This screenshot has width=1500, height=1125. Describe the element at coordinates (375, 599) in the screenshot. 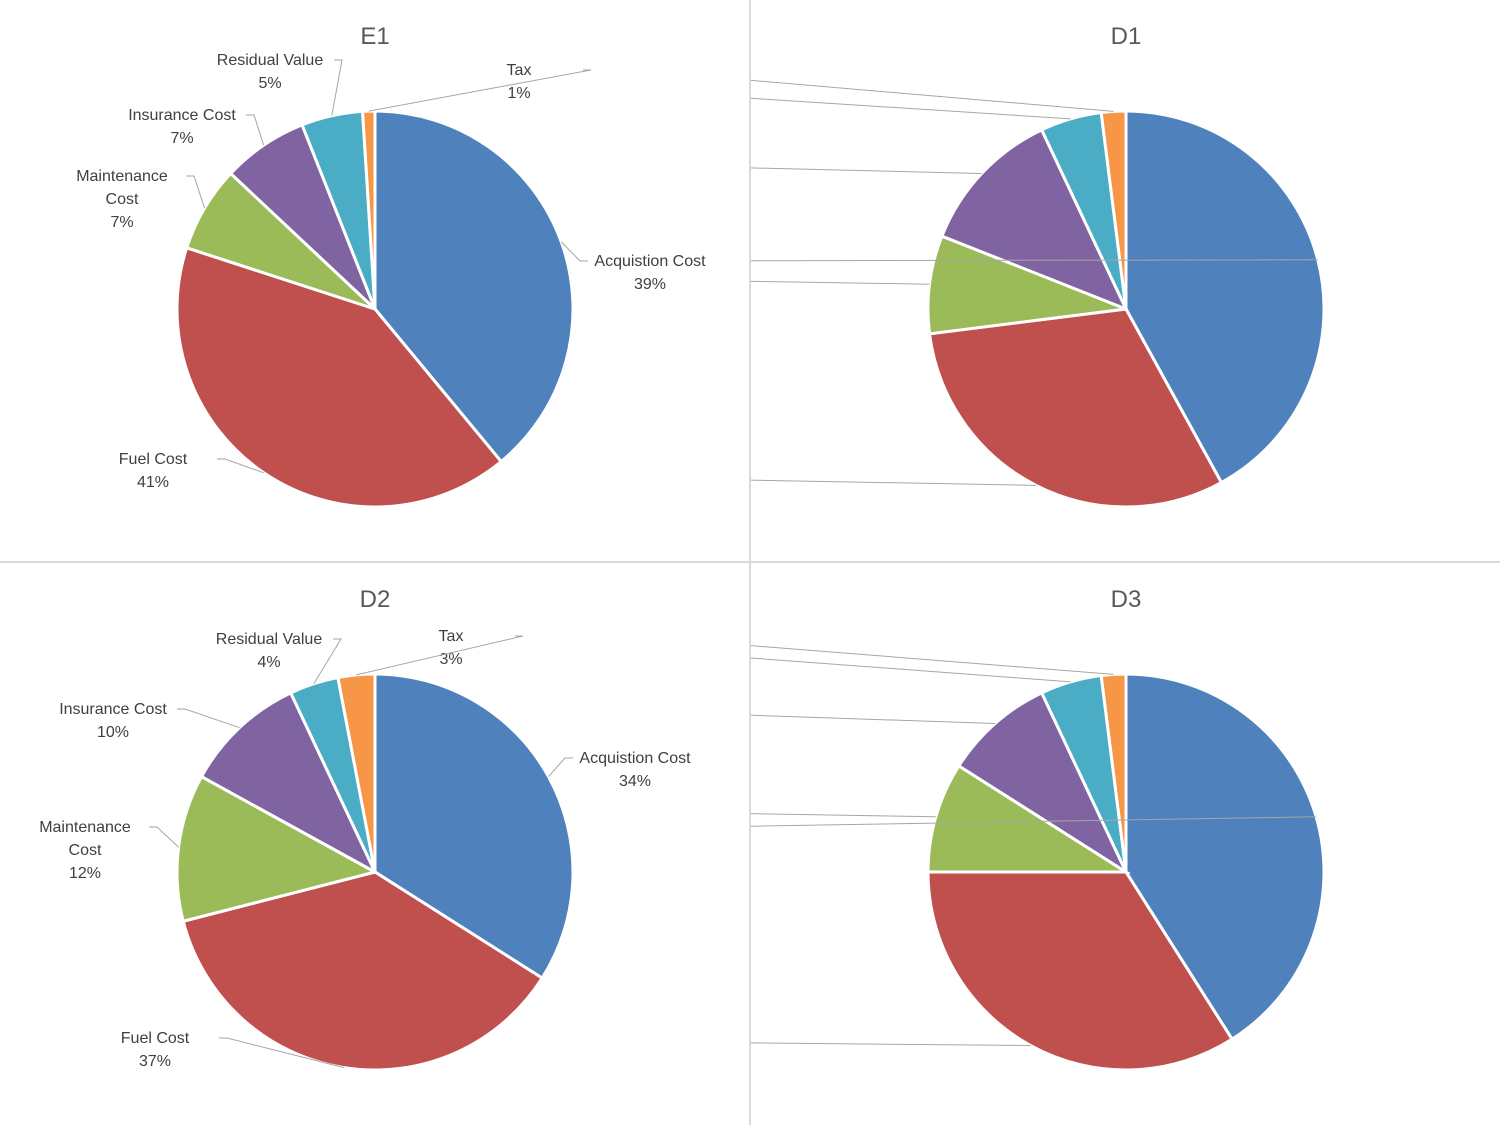

I see `chart-title: D2` at that location.